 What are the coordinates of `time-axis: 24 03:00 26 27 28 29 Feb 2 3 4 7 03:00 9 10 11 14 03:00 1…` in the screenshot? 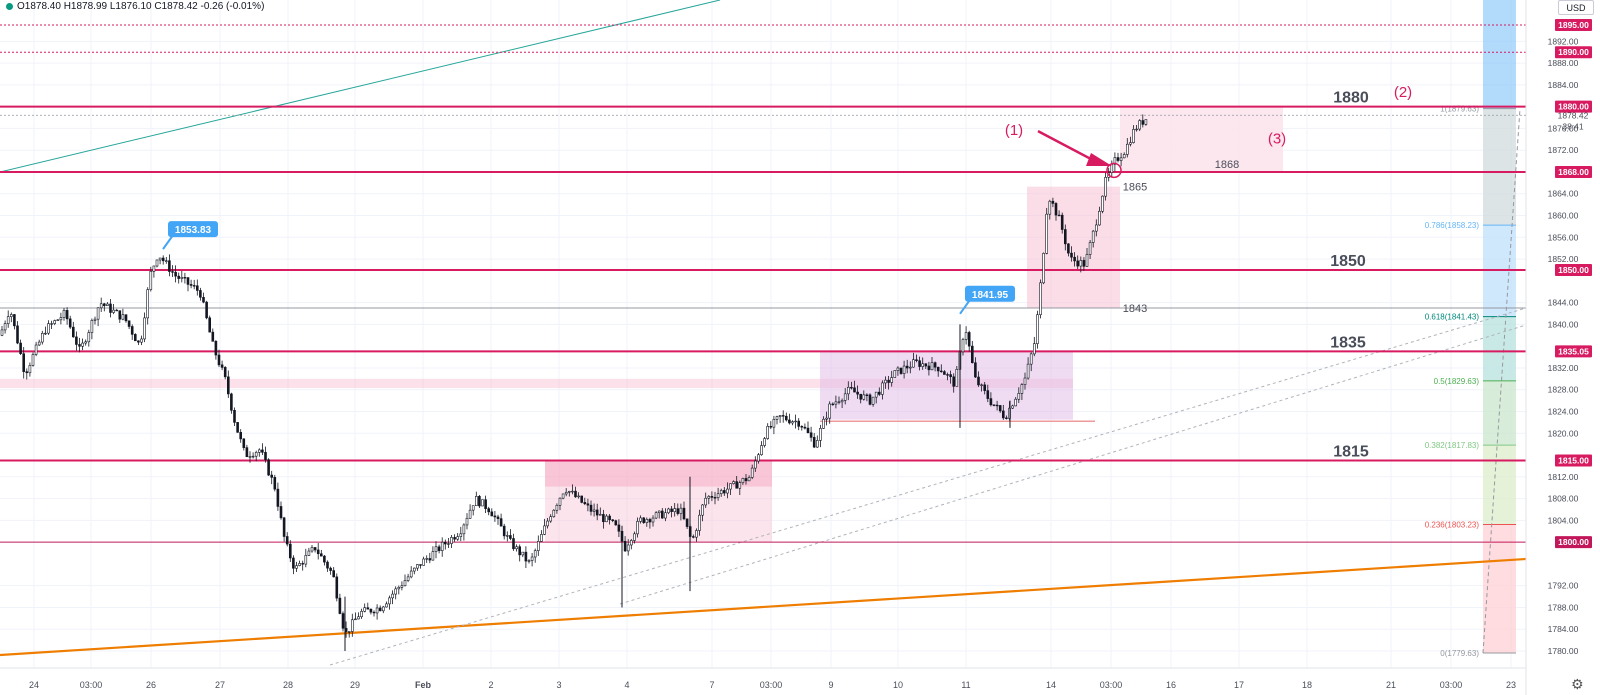 It's located at (763, 678).